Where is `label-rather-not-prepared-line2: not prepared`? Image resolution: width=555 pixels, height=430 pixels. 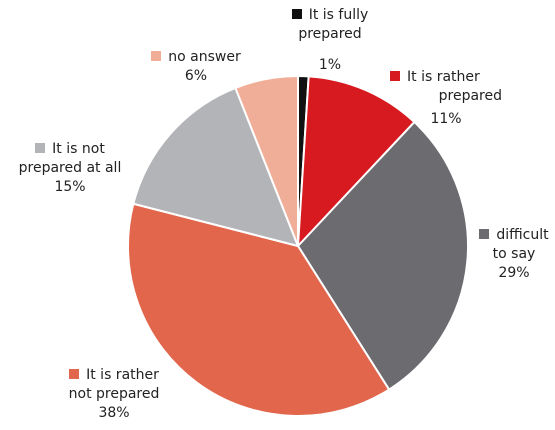
label-rather-not-prepared-line2: not prepared is located at coordinates (114, 394).